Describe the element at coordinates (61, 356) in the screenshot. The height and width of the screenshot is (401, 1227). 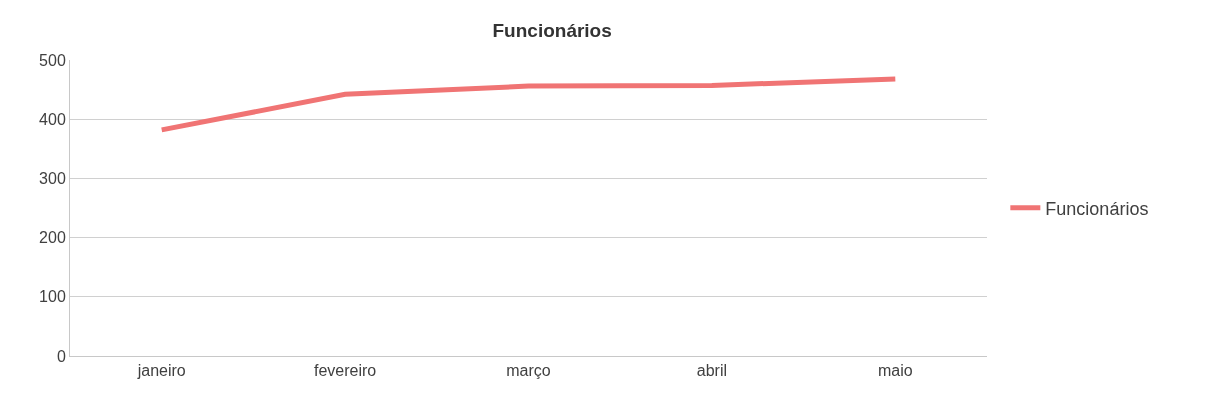
I see `y-tick-label: 0` at that location.